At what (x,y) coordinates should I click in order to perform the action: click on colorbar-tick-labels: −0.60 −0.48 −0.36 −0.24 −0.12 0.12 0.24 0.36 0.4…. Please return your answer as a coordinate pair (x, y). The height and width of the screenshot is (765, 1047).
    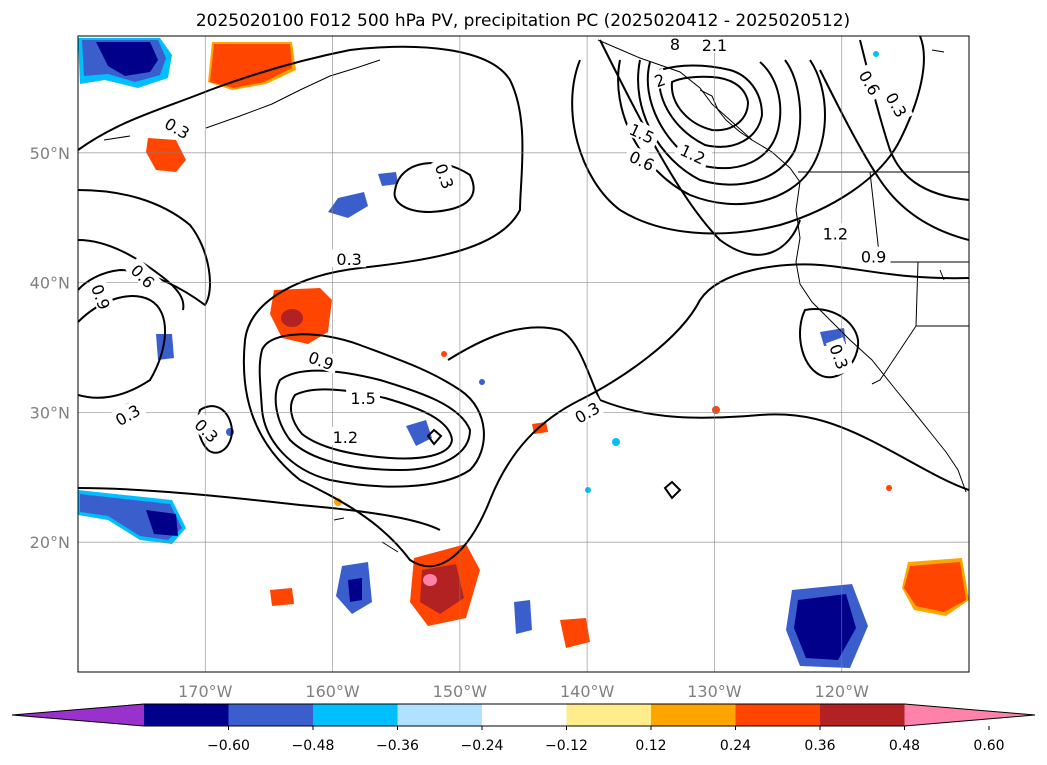
    Looking at the image, I should click on (606, 740).